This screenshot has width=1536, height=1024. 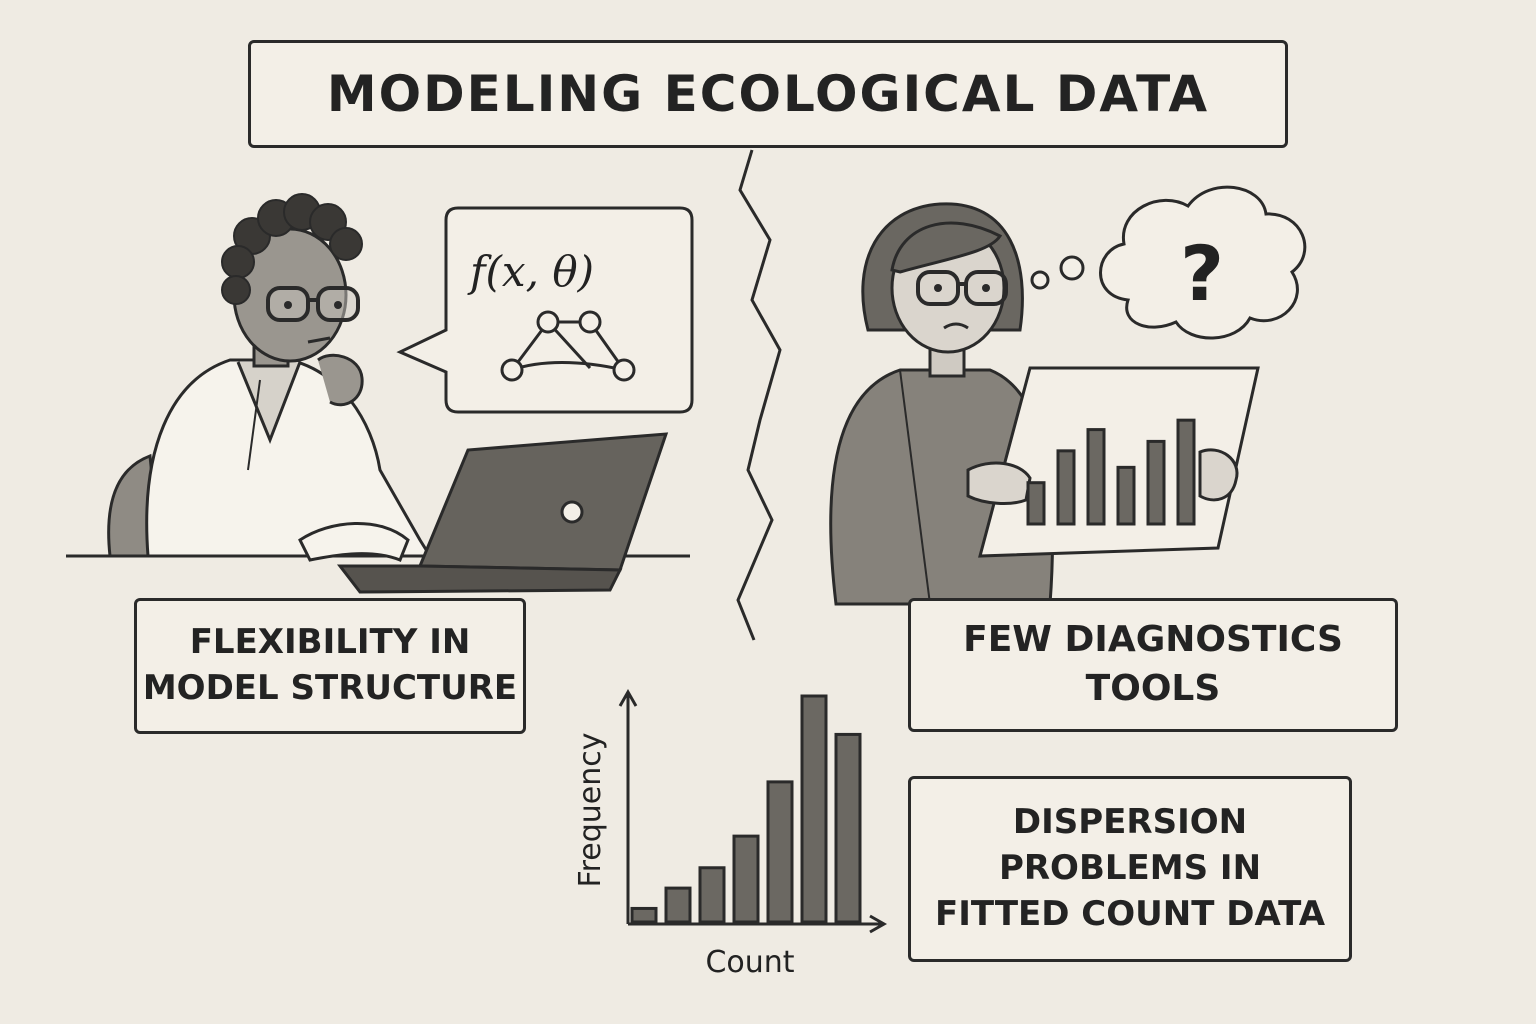 I want to click on dispersion-line-1: DISPERSION, so click(x=1130, y=822).